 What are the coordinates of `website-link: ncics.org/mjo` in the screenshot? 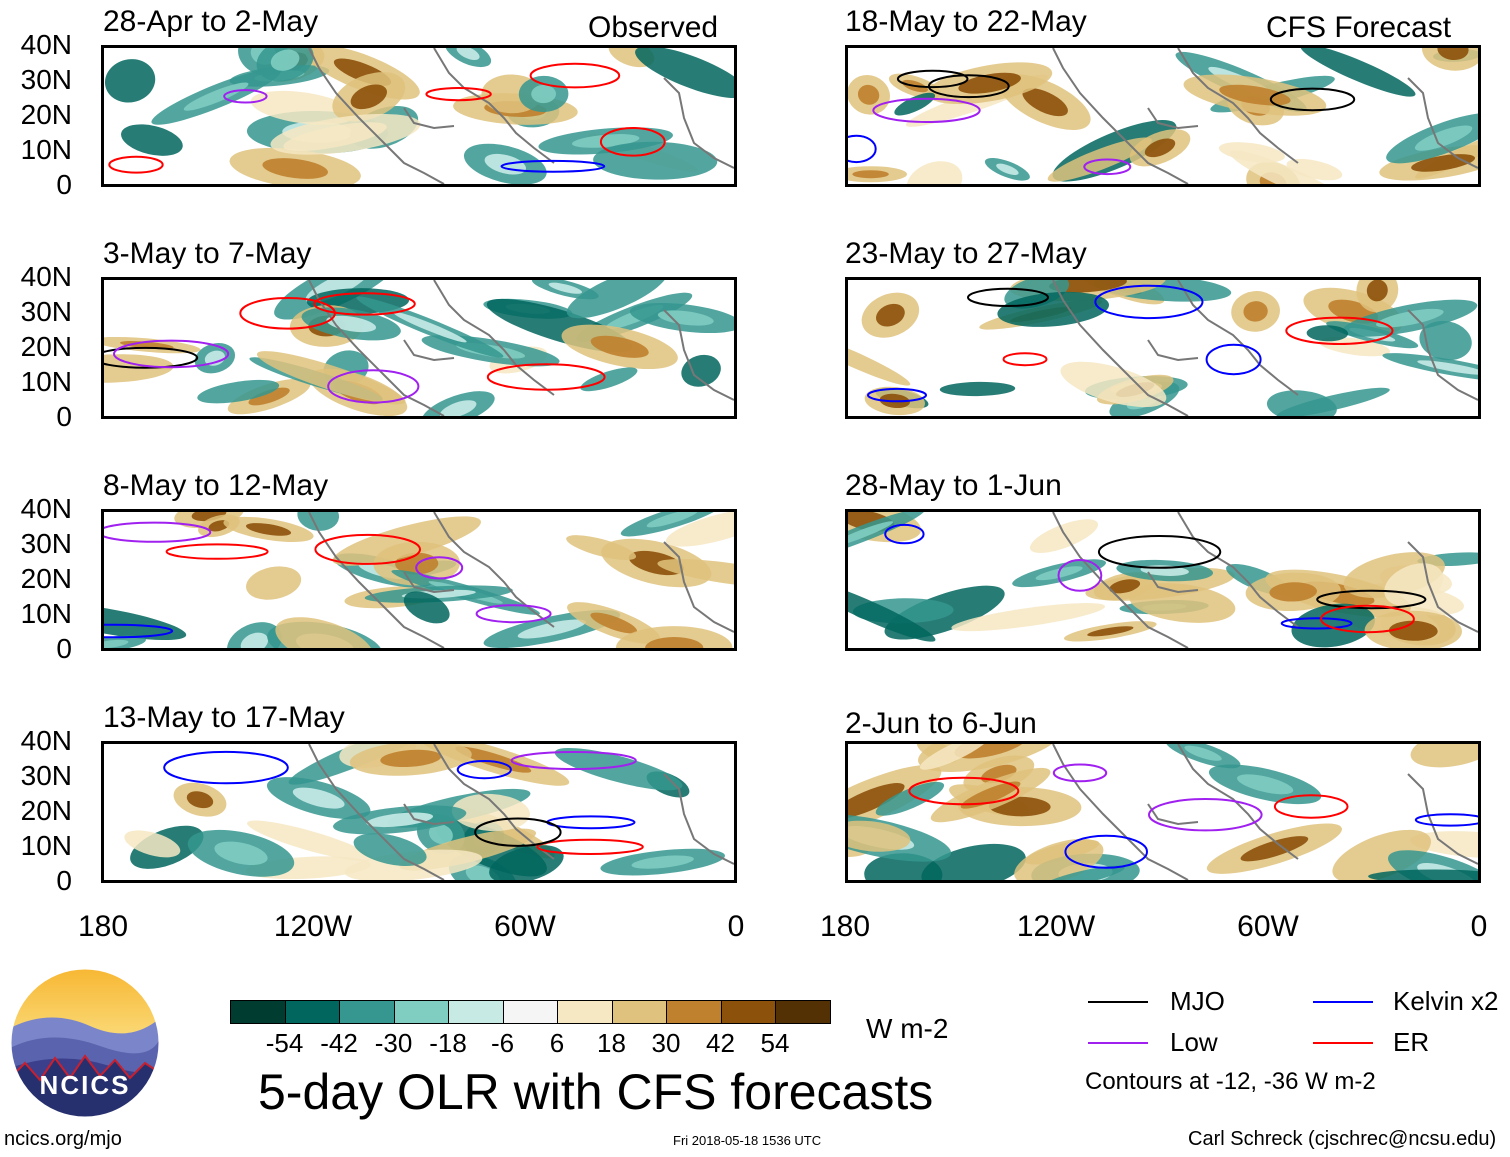 It's located at (63, 1139).